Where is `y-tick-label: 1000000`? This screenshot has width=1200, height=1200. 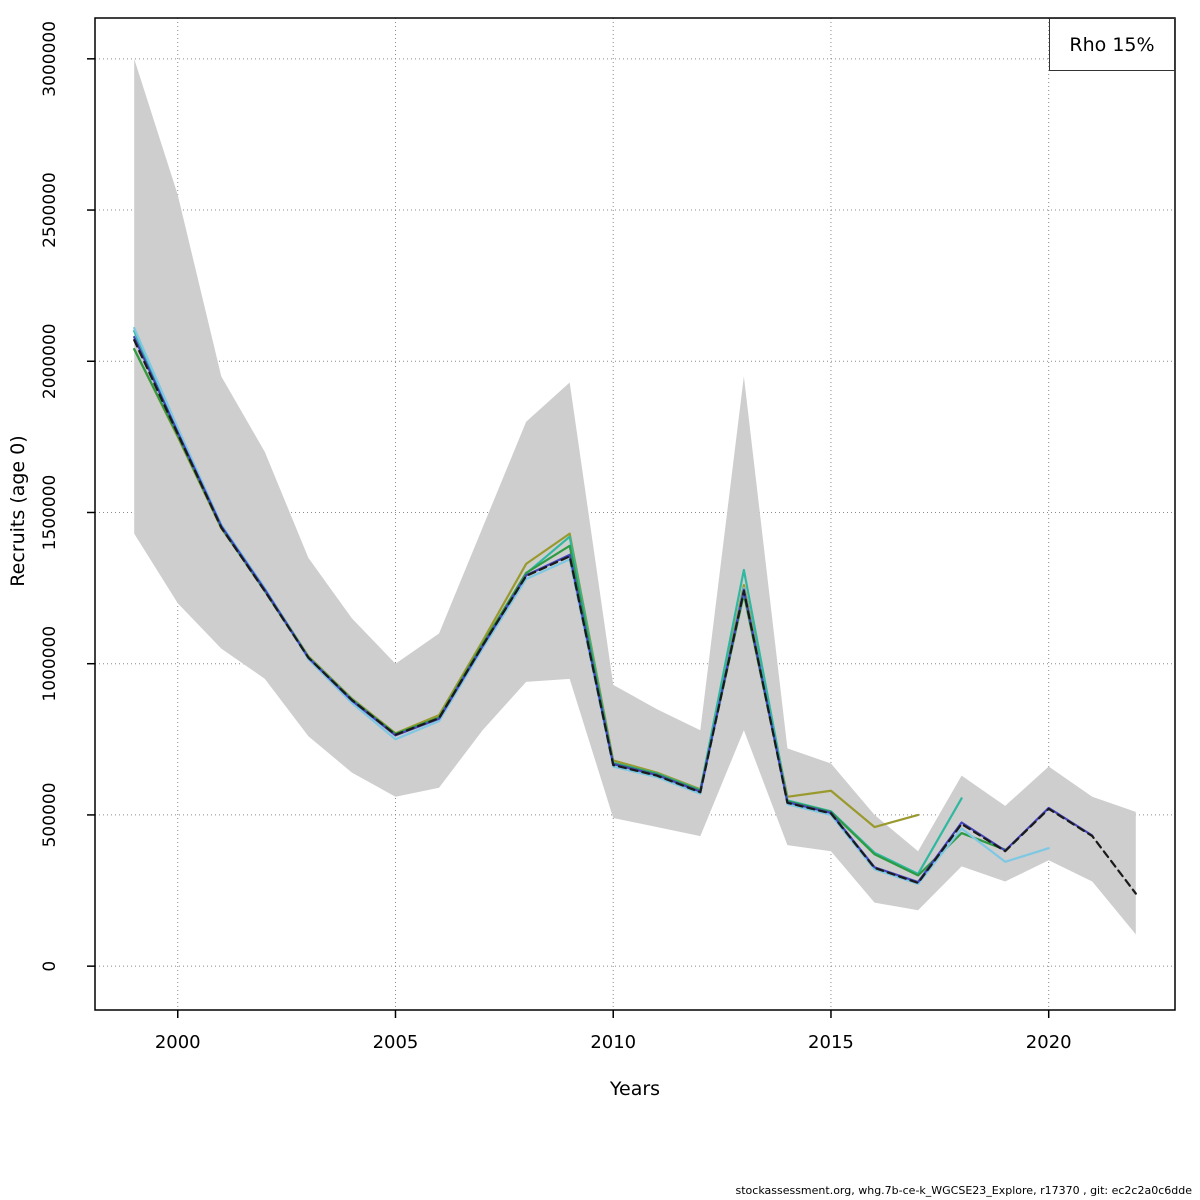 y-tick-label: 1000000 is located at coordinates (50, 664).